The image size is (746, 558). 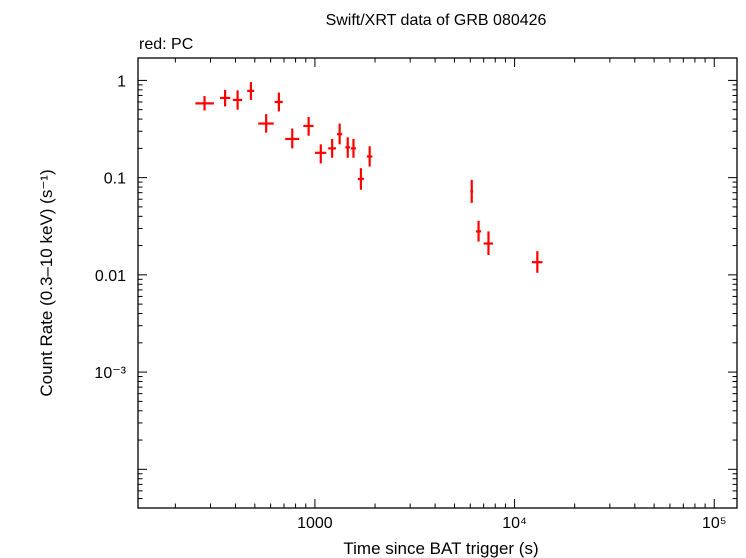 I want to click on y-tick-label: 0.01, so click(x=110, y=276).